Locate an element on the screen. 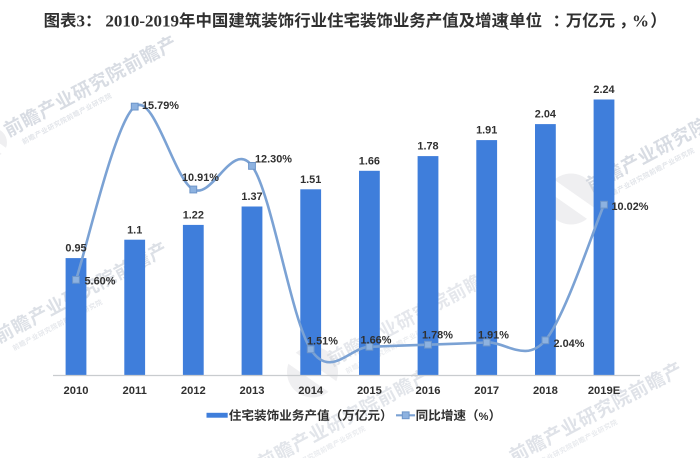 The image size is (700, 458). svg-text: 15.79% is located at coordinates (160, 106).